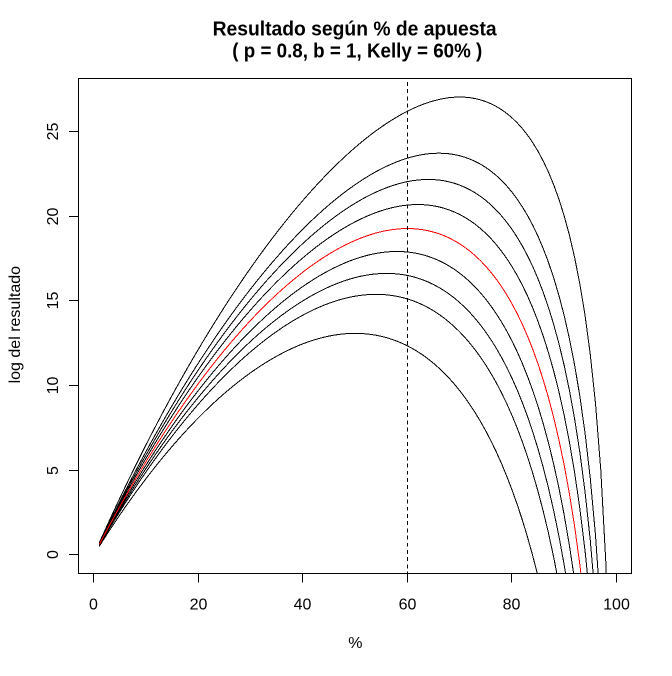  I want to click on svg-text: 60, so click(408, 605).